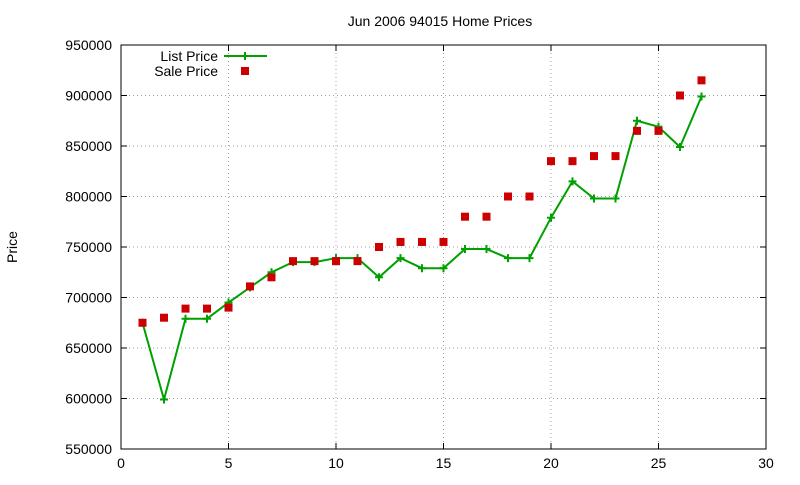  Describe the element at coordinates (189, 56) in the screenshot. I see `legend-label: List Price` at that location.